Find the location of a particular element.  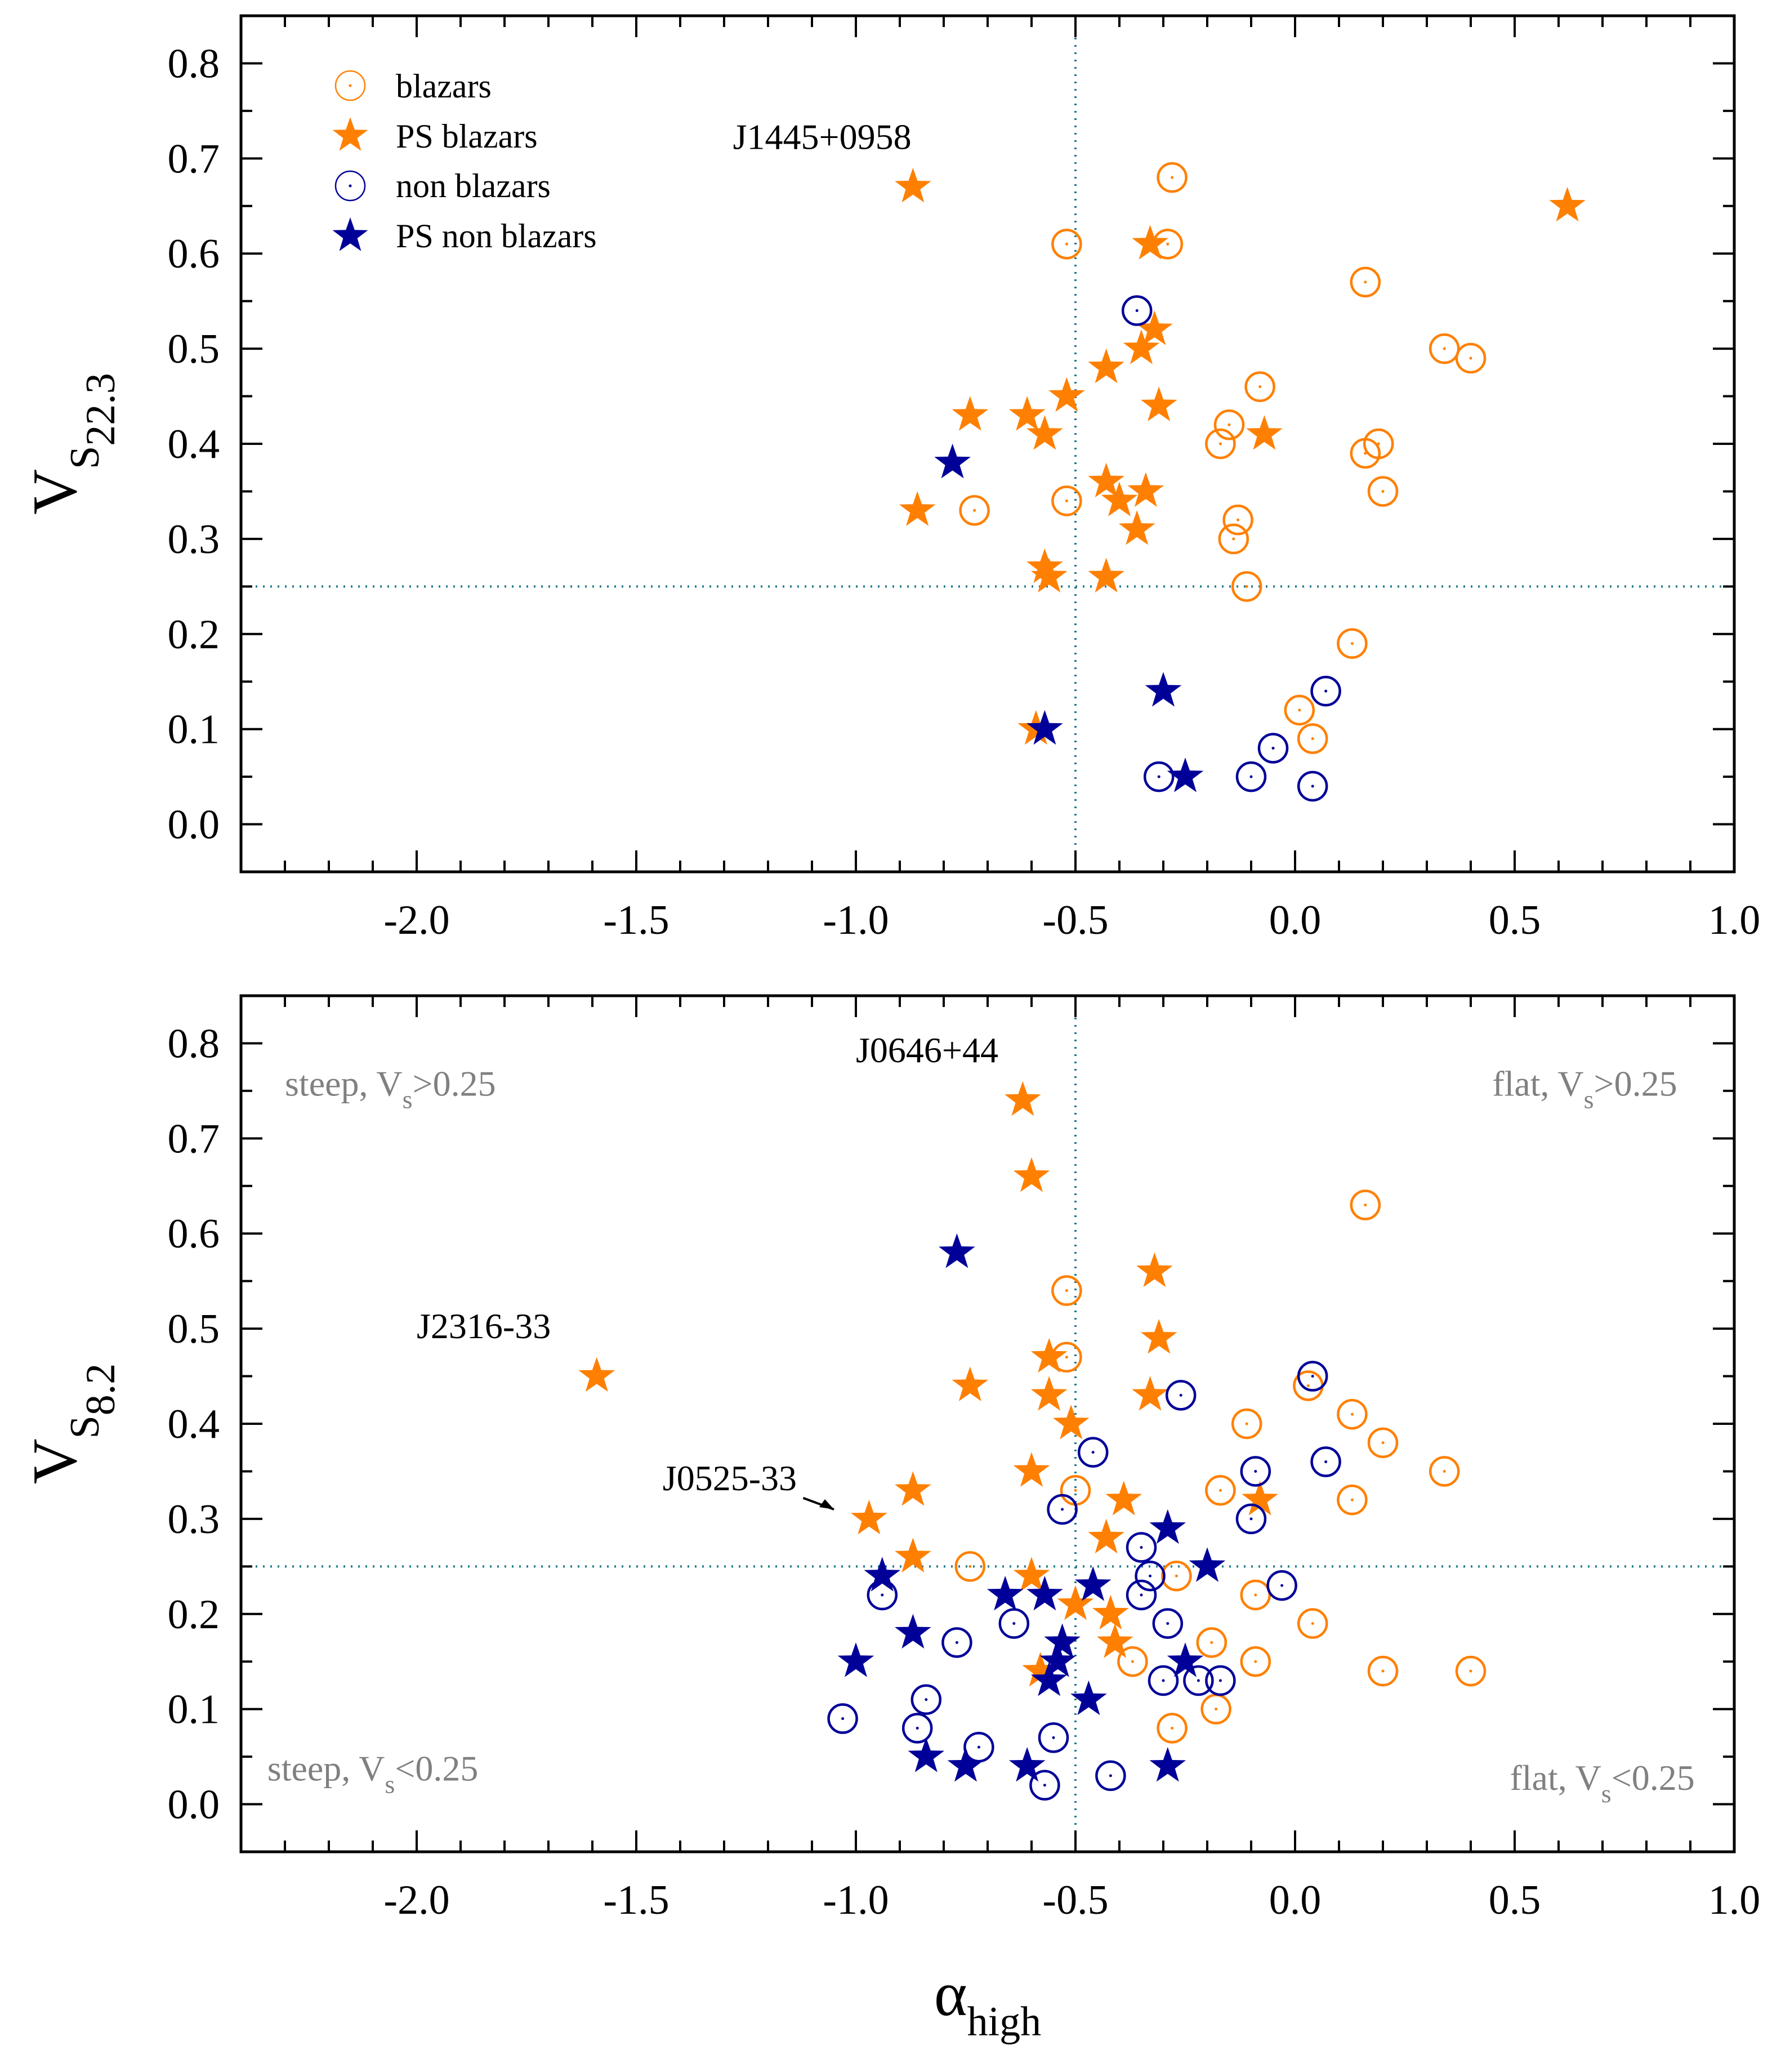

x-tick-label: 0.0 is located at coordinates (1296, 1900).